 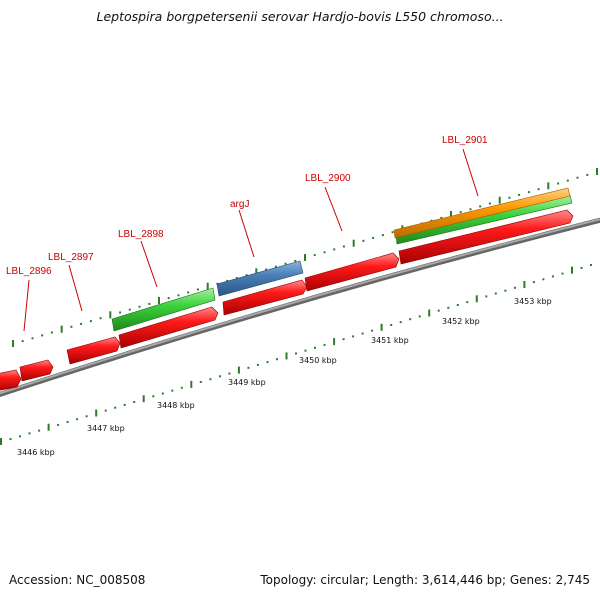 What do you see at coordinates (141, 234) in the screenshot?
I see `gene-label: LBL_2898` at bounding box center [141, 234].